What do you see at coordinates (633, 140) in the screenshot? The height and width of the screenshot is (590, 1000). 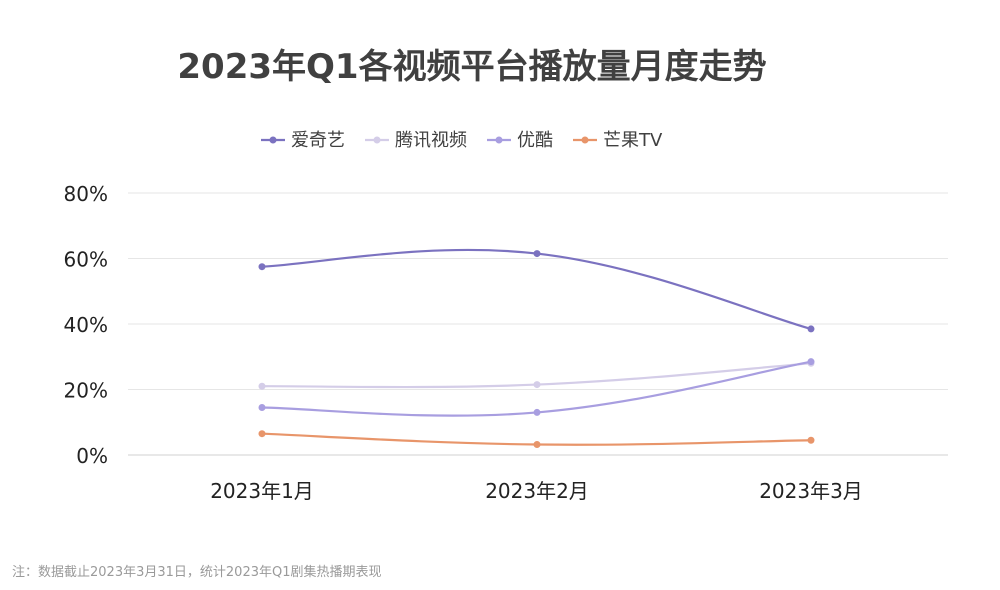 I see `legend-label: 芒果TV` at bounding box center [633, 140].